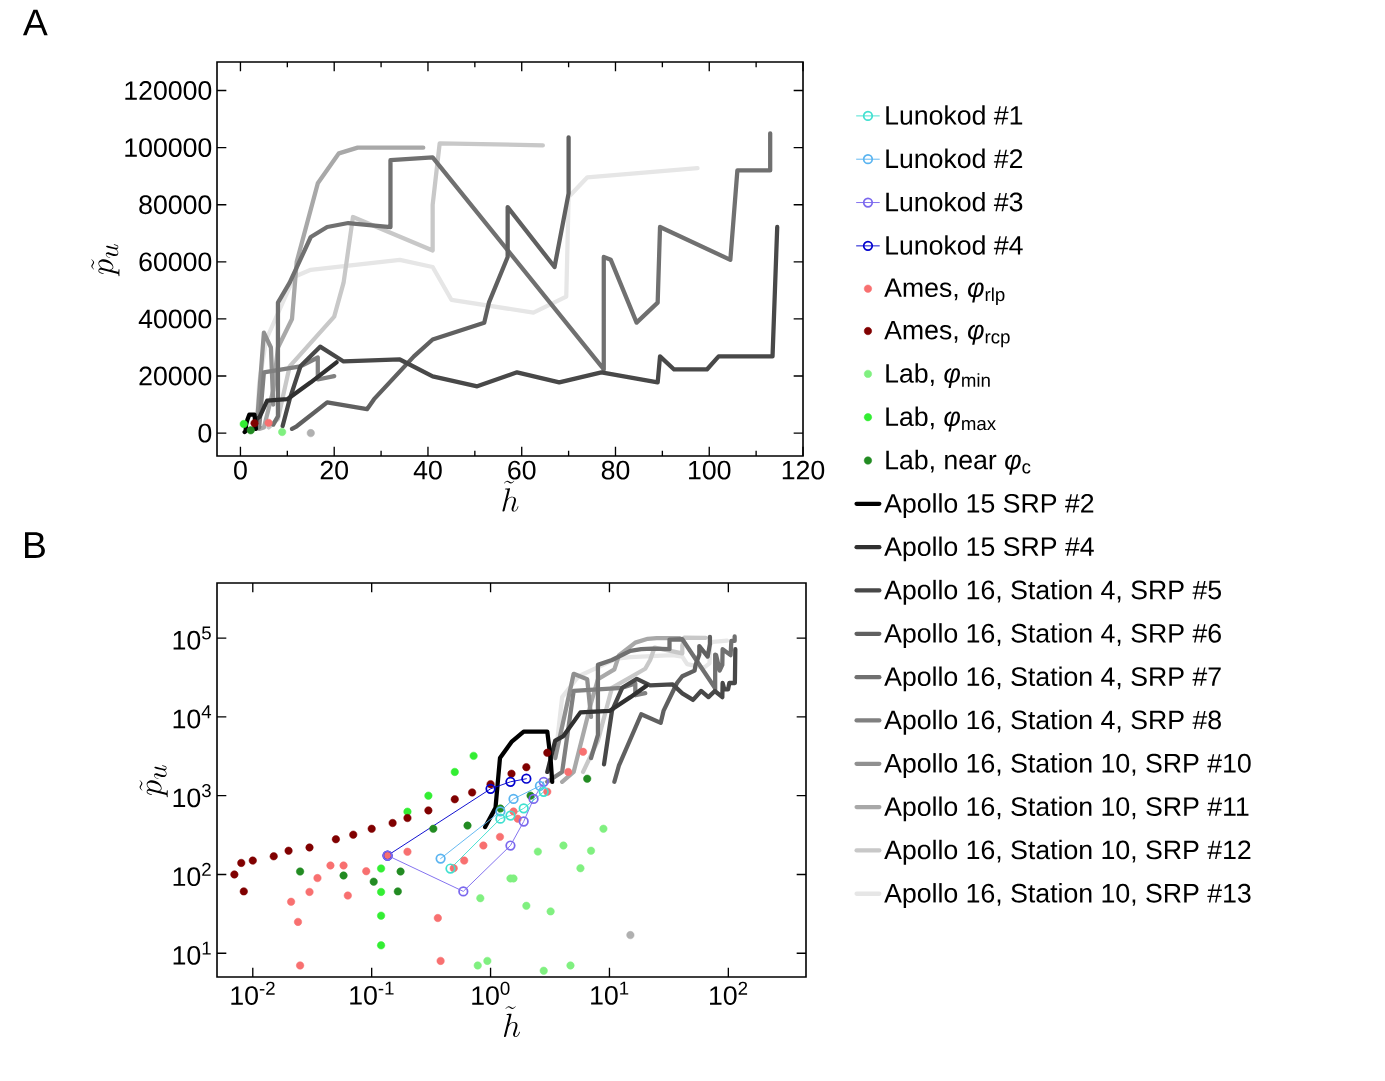  What do you see at coordinates (1066, 809) in the screenshot?
I see `legend-label: Apollo 16, Station 10, SRP #11` at bounding box center [1066, 809].